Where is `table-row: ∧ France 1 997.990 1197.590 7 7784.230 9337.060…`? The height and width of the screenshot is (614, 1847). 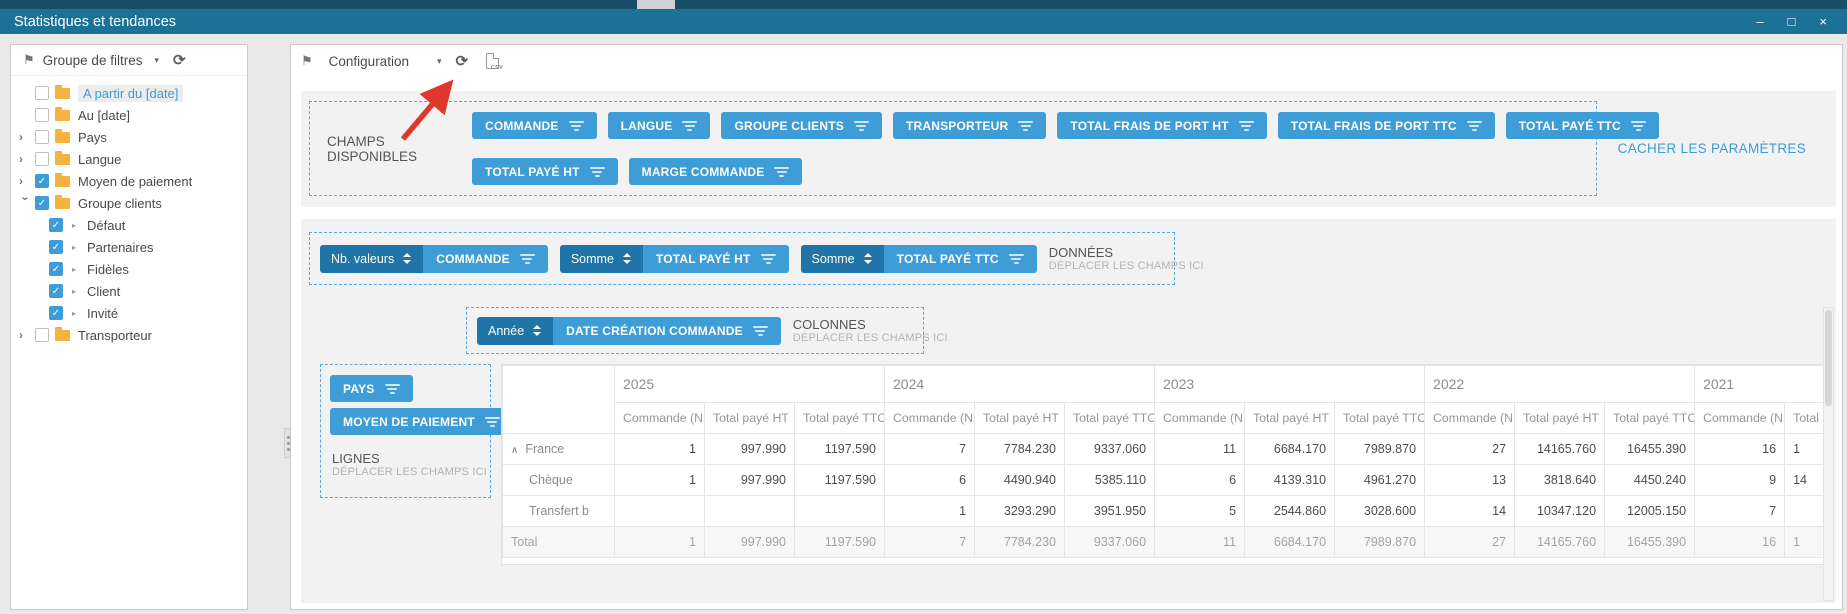
table-row: ∧ France 1 997.990 1197.590 7 7784.230 9337.060… is located at coordinates (1163, 449).